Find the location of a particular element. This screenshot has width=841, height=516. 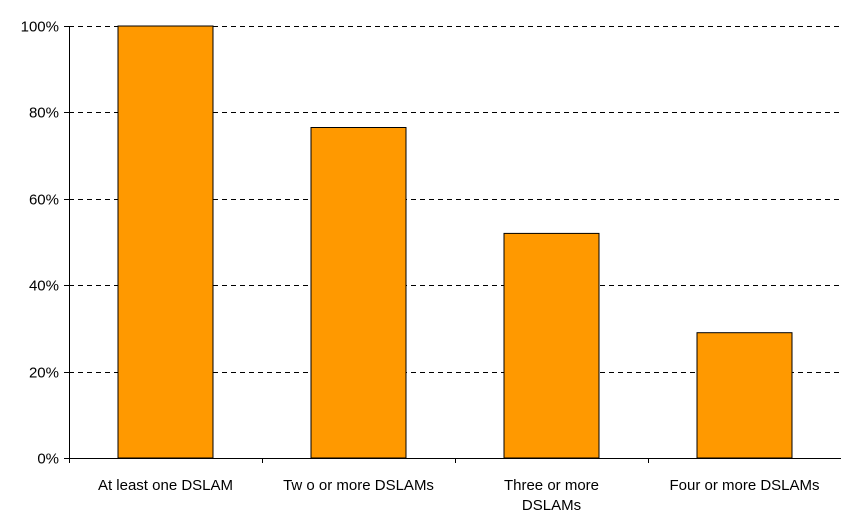

x-tick-label-1: At least one DSLAM is located at coordinates (165, 485).